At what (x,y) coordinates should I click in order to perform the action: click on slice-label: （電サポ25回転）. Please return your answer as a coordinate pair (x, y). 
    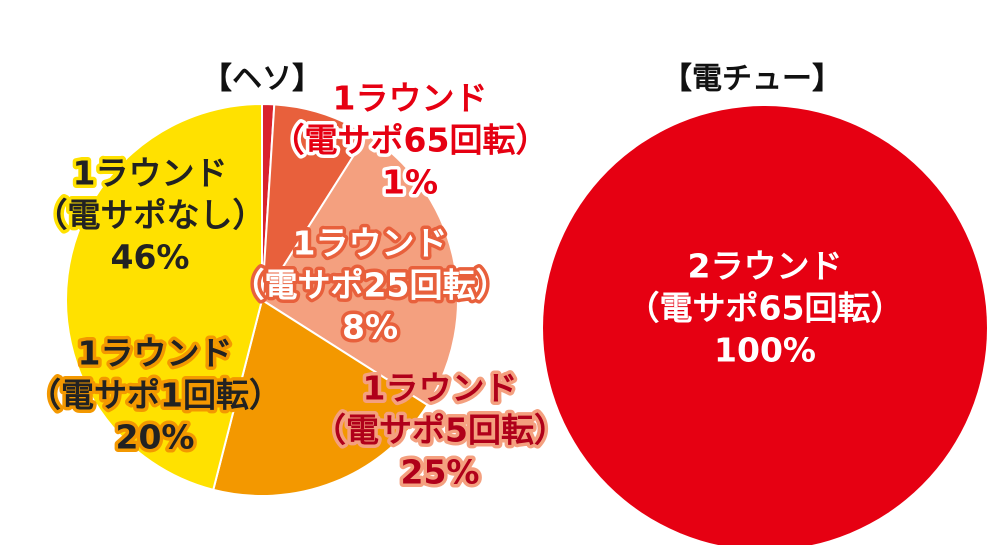
    Looking at the image, I should click on (370, 285).